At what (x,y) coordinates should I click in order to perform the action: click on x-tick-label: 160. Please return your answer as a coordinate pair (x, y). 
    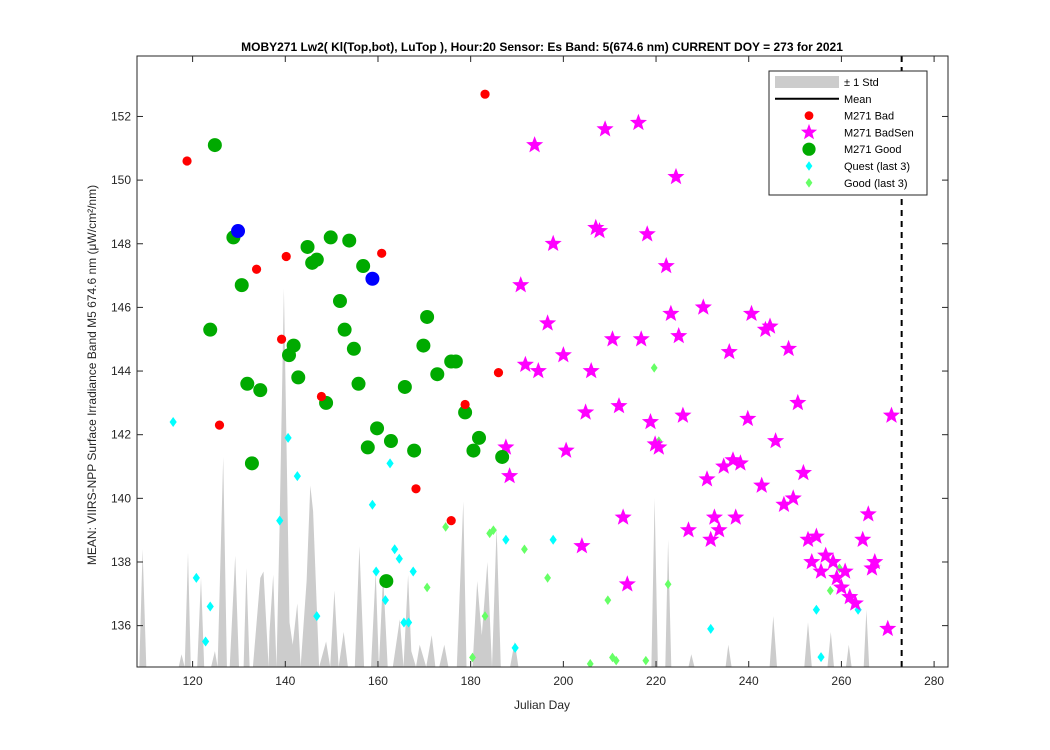
    Looking at the image, I should click on (378, 681).